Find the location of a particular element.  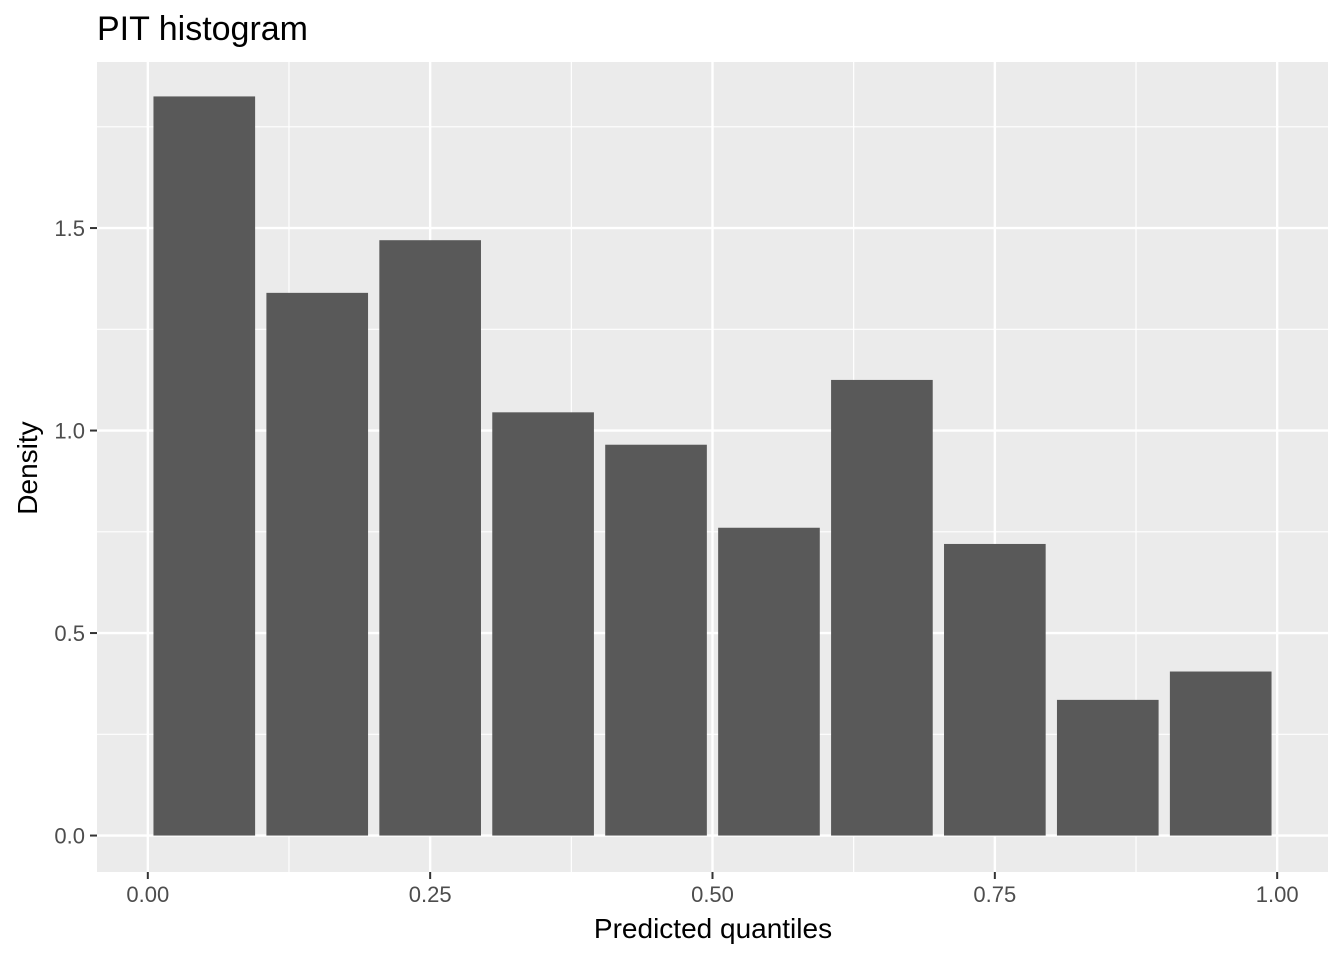

y-tick-label: 0.5 is located at coordinates (69, 633).